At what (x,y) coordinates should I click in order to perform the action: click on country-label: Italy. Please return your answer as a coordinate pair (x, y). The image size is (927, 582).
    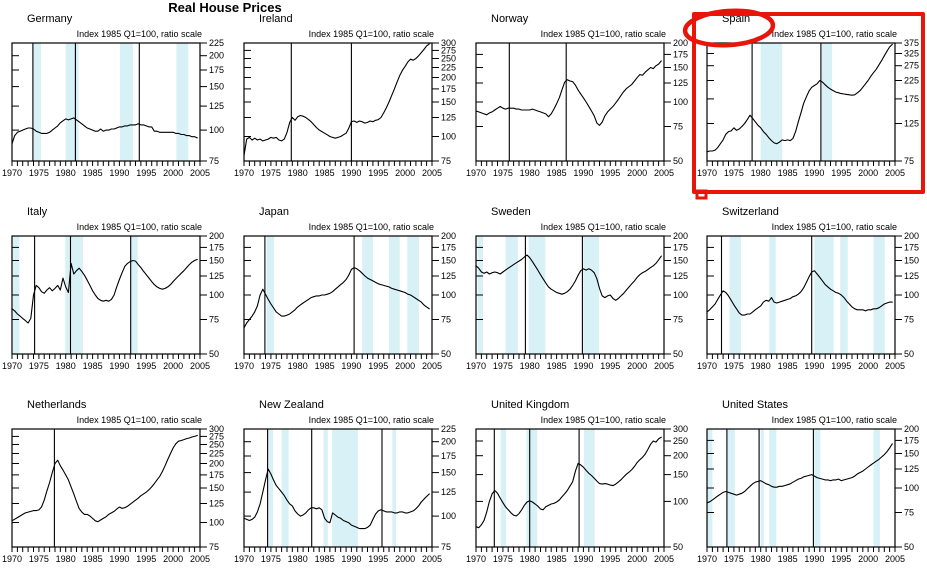
    Looking at the image, I should click on (37, 212).